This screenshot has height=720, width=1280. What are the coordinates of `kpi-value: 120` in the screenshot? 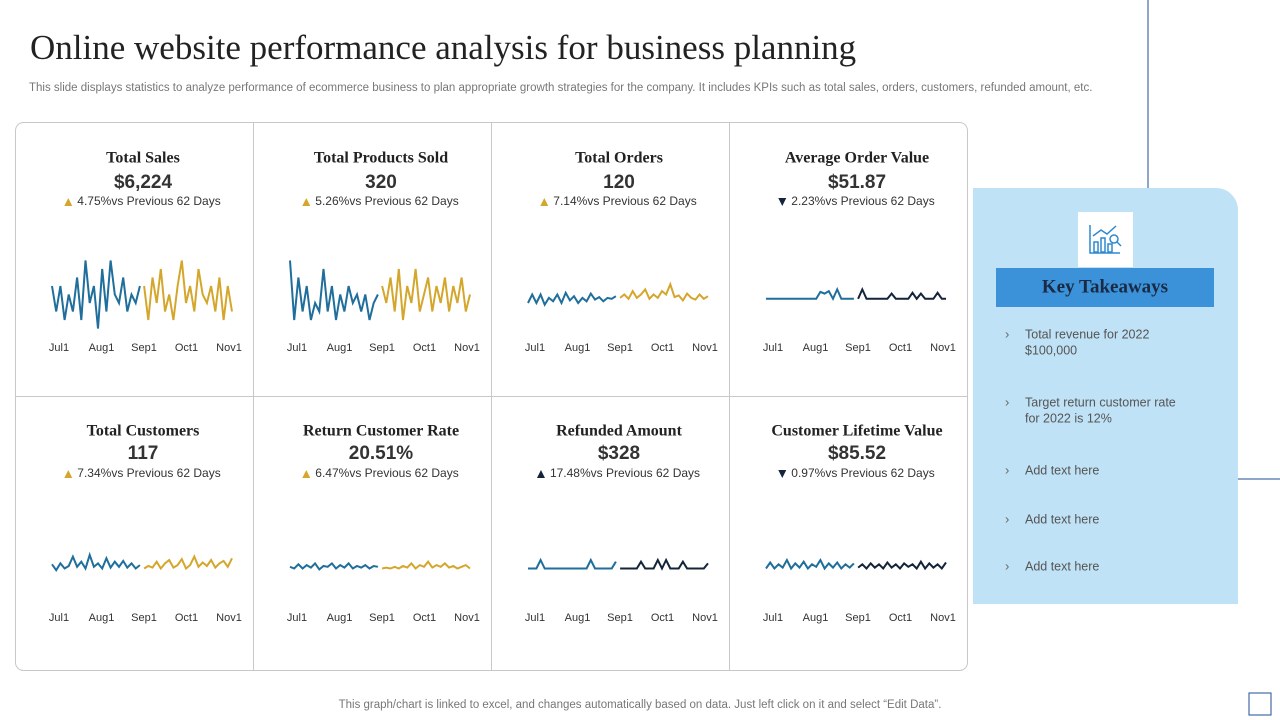 It's located at (619, 182).